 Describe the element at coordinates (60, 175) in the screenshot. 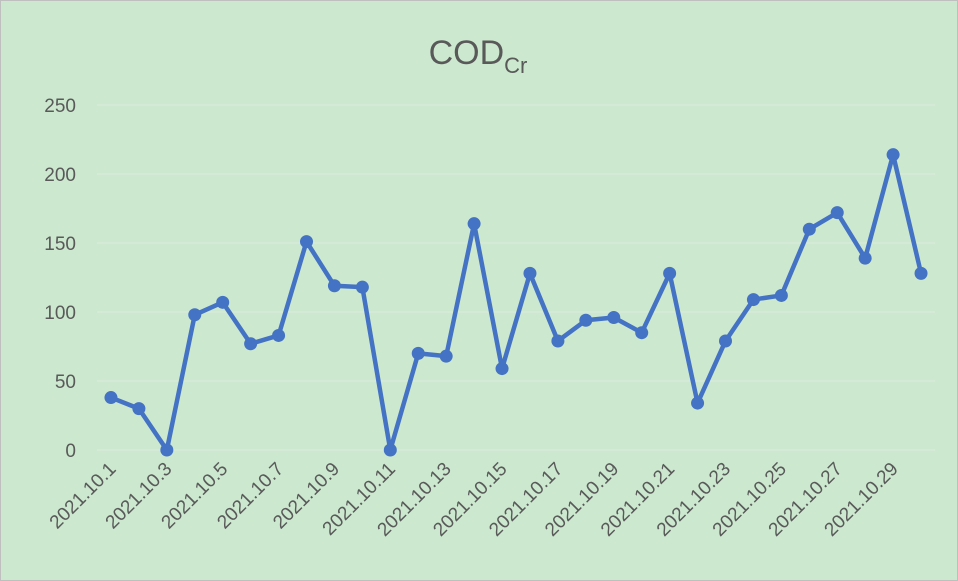

I see `y-tick-label: 200` at that location.